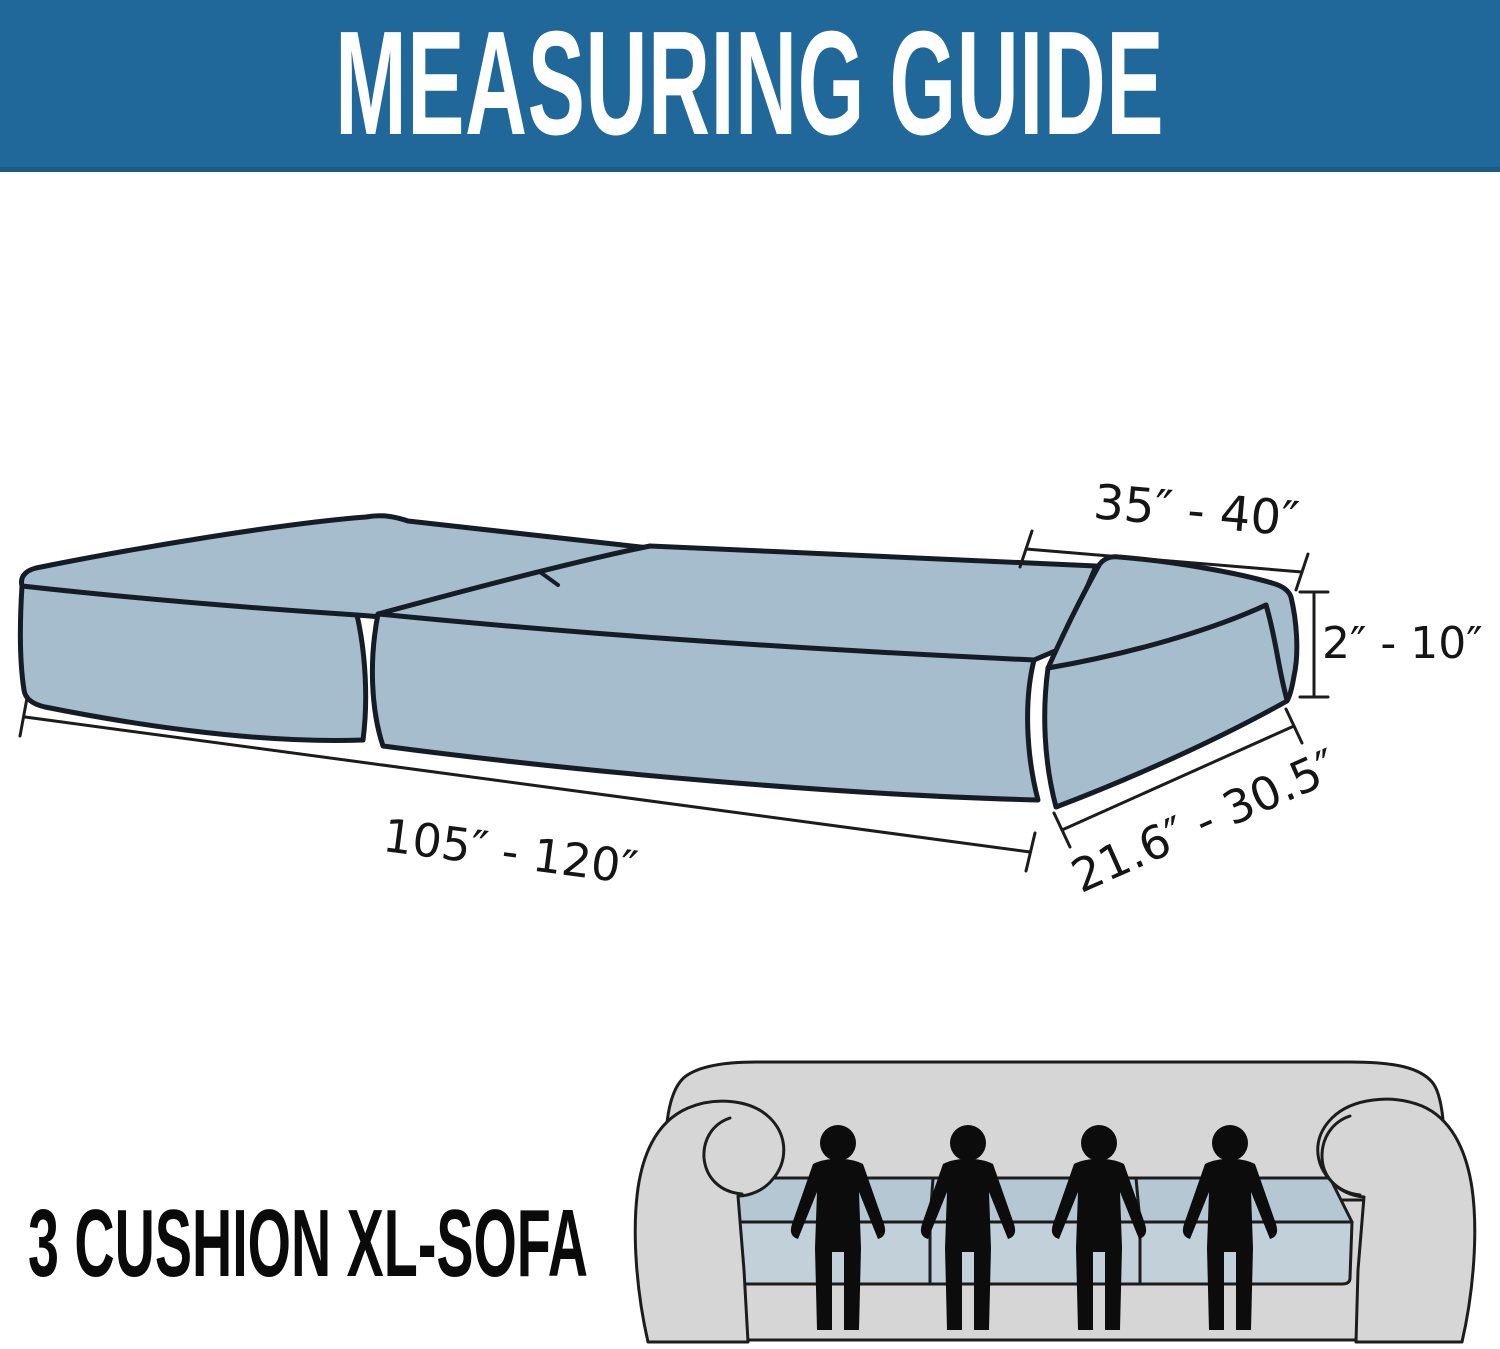 This screenshot has width=1500, height=1349. What do you see at coordinates (549, 578) in the screenshot?
I see `cushion-2-wrinkle` at bounding box center [549, 578].